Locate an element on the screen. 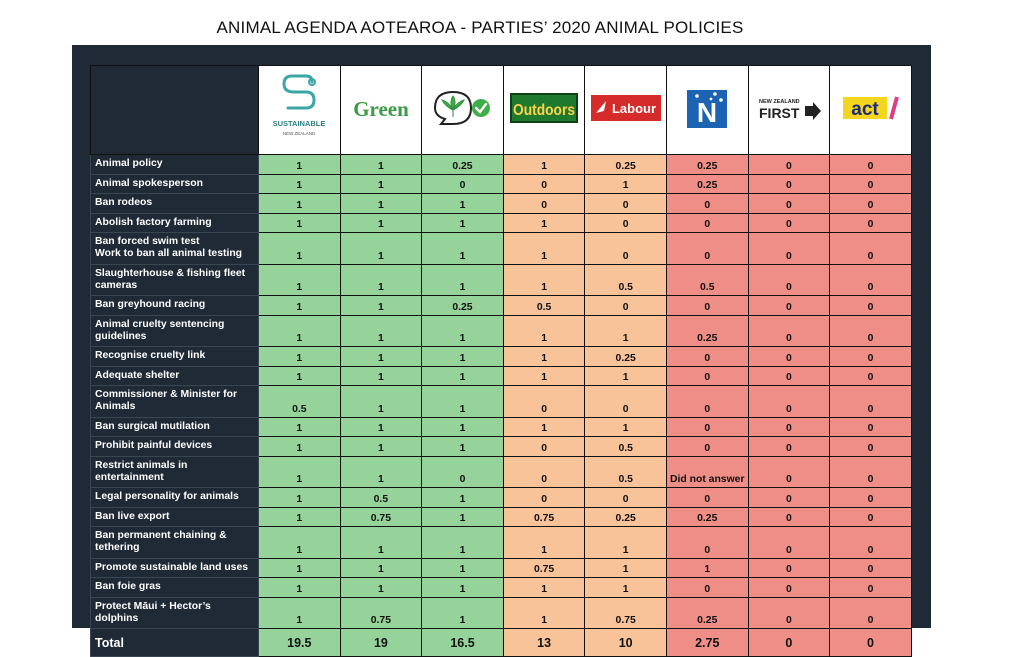 The image size is (1031, 657). policy-label: Ban surgical mutilation is located at coordinates (174, 426).